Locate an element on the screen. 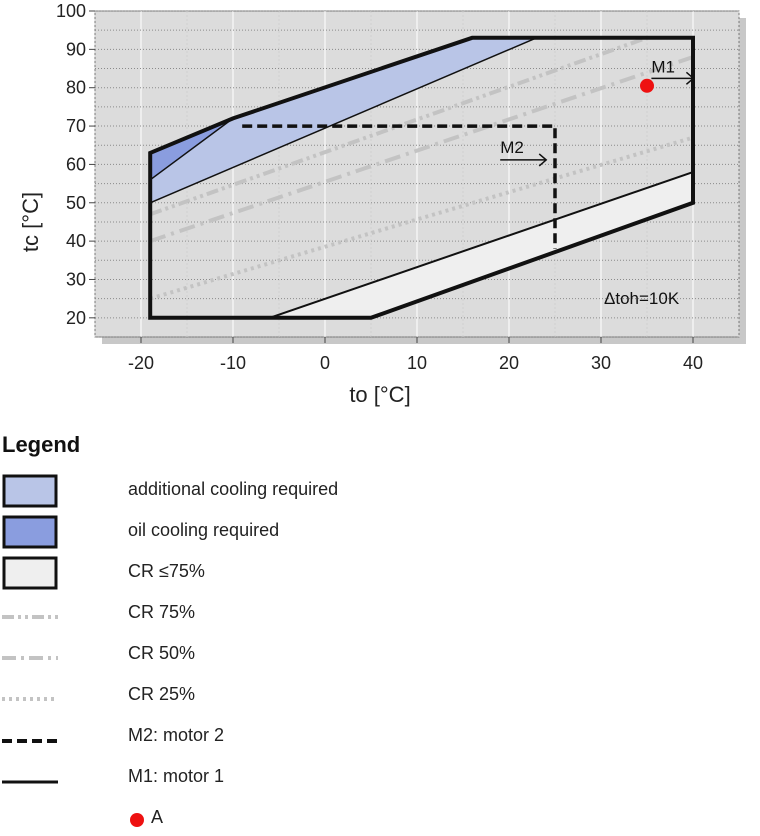 The height and width of the screenshot is (836, 760). legend-label: CR ≤75% is located at coordinates (166, 571).